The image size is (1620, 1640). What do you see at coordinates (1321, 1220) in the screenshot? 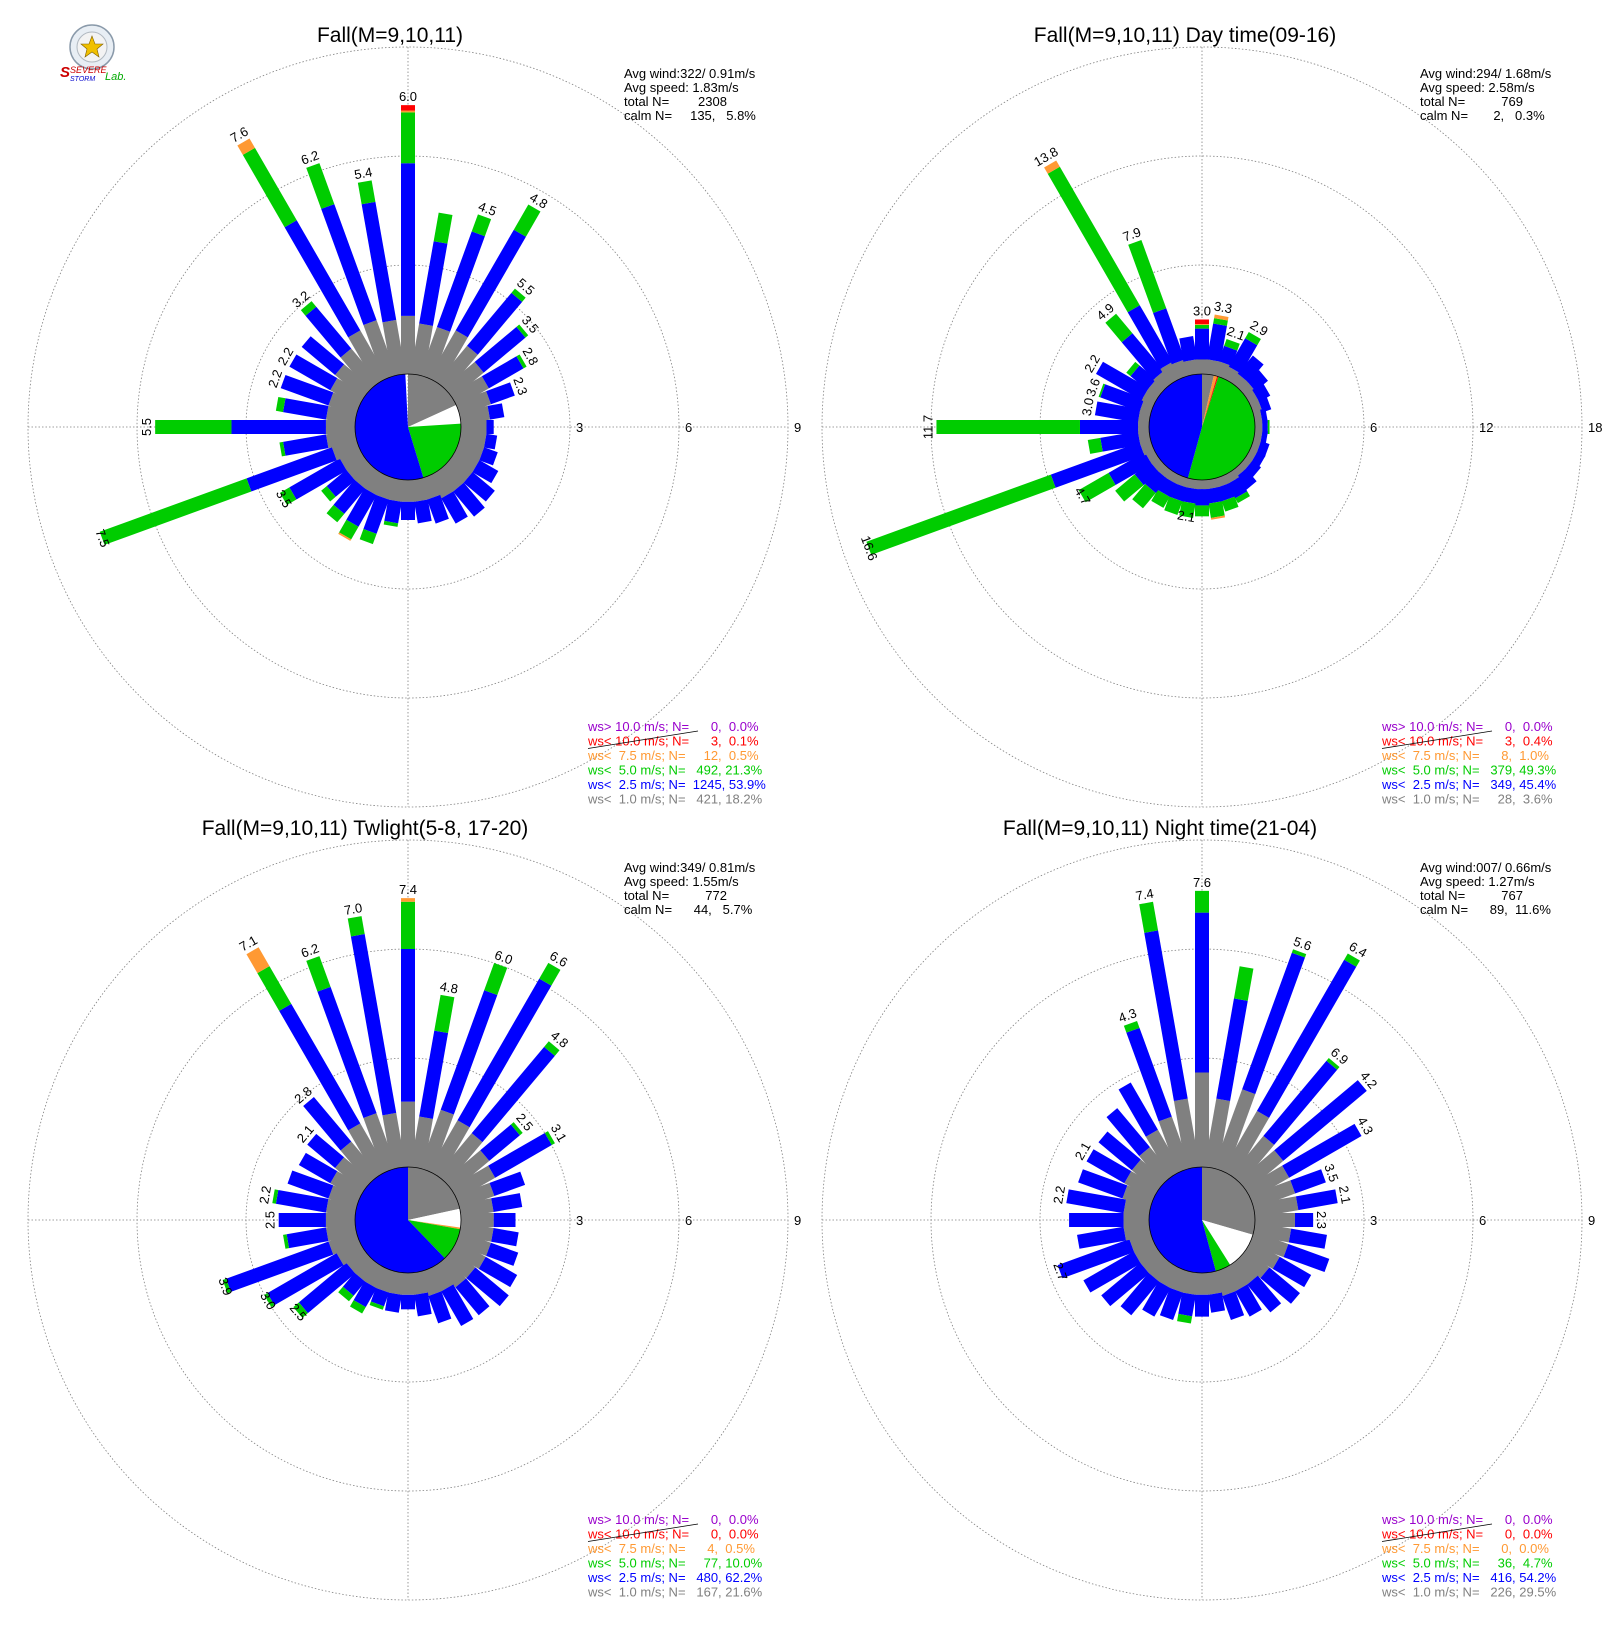
I see `petal-value-label: 2.3` at bounding box center [1321, 1220].